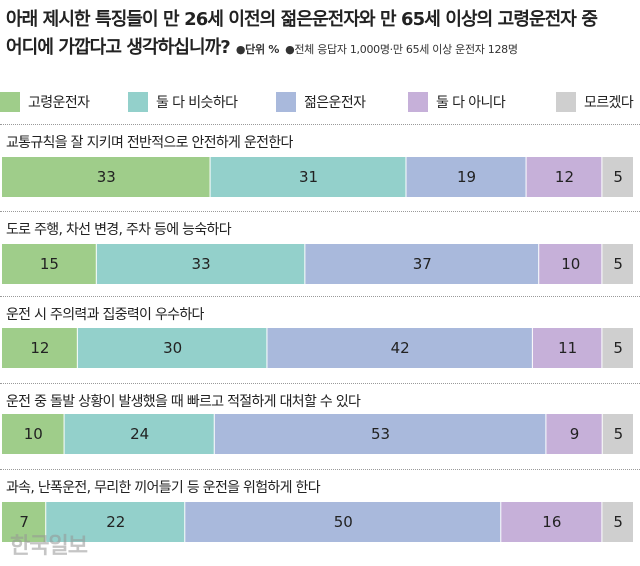 The width and height of the screenshot is (640, 566). I want to click on legend-item-4: 둘 다 아니다, so click(457, 102).